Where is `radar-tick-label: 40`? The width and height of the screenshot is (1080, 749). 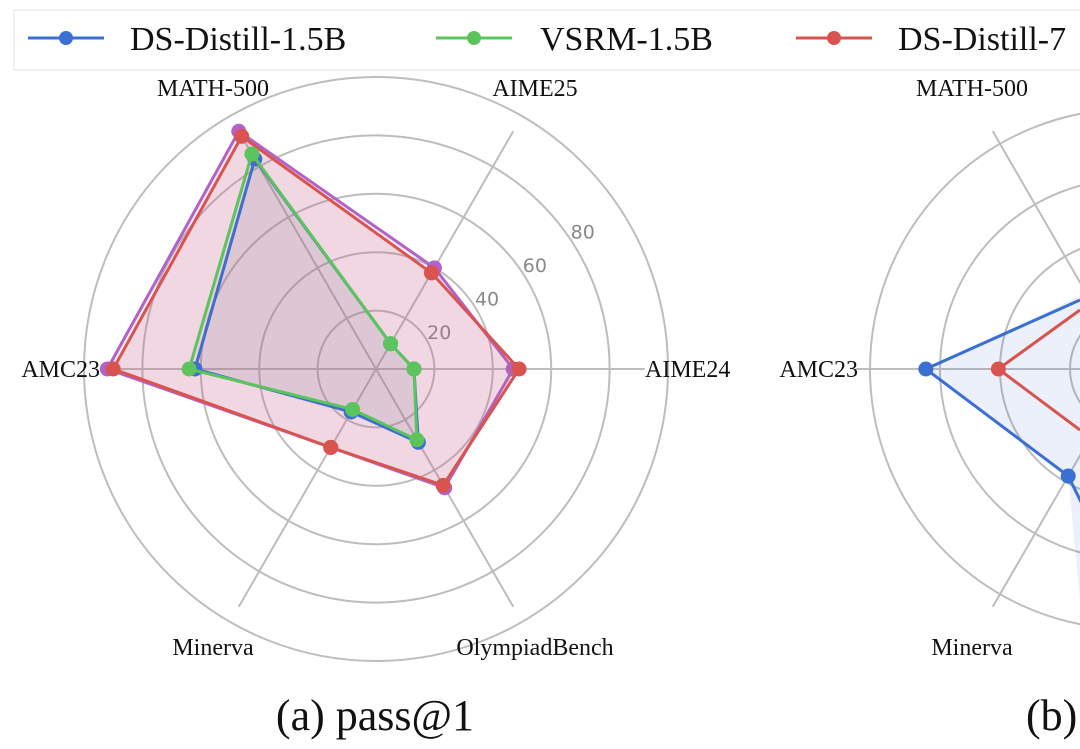 radar-tick-label: 40 is located at coordinates (487, 300).